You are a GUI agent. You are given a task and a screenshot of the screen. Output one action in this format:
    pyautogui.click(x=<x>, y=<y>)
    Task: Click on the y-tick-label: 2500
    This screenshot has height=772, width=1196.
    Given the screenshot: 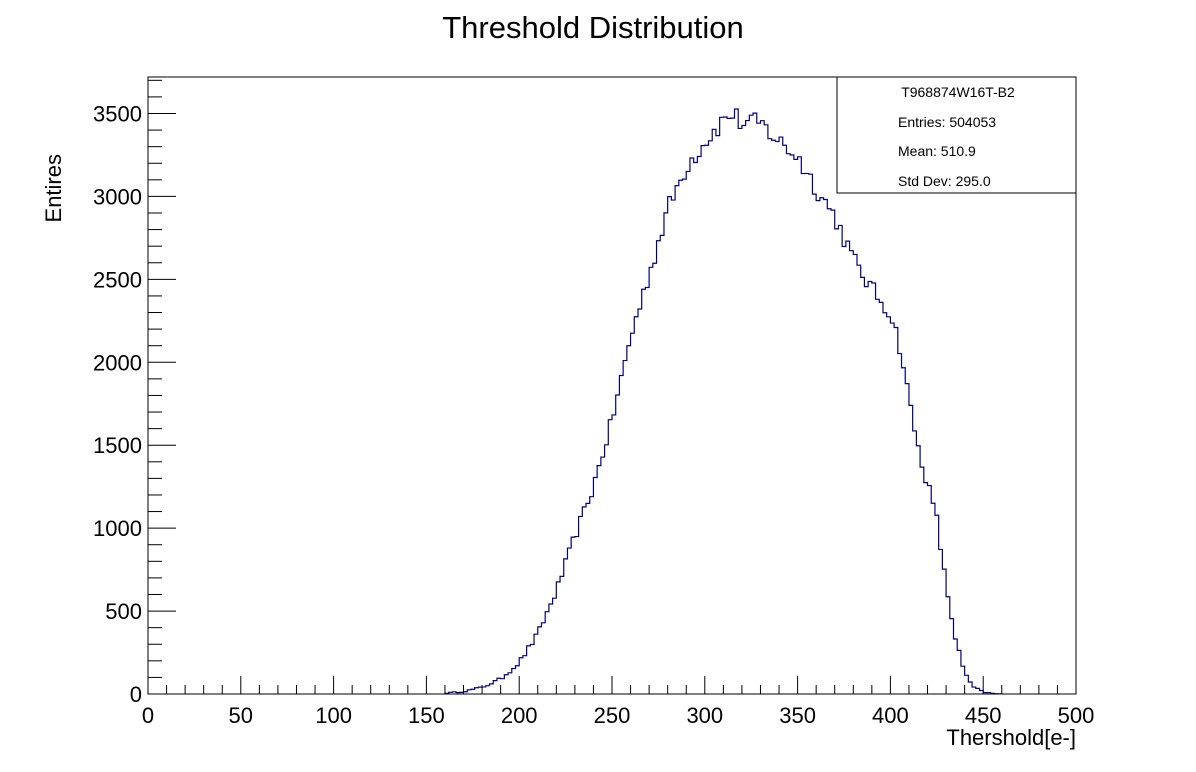 What is the action you would take?
    pyautogui.click(x=117, y=279)
    